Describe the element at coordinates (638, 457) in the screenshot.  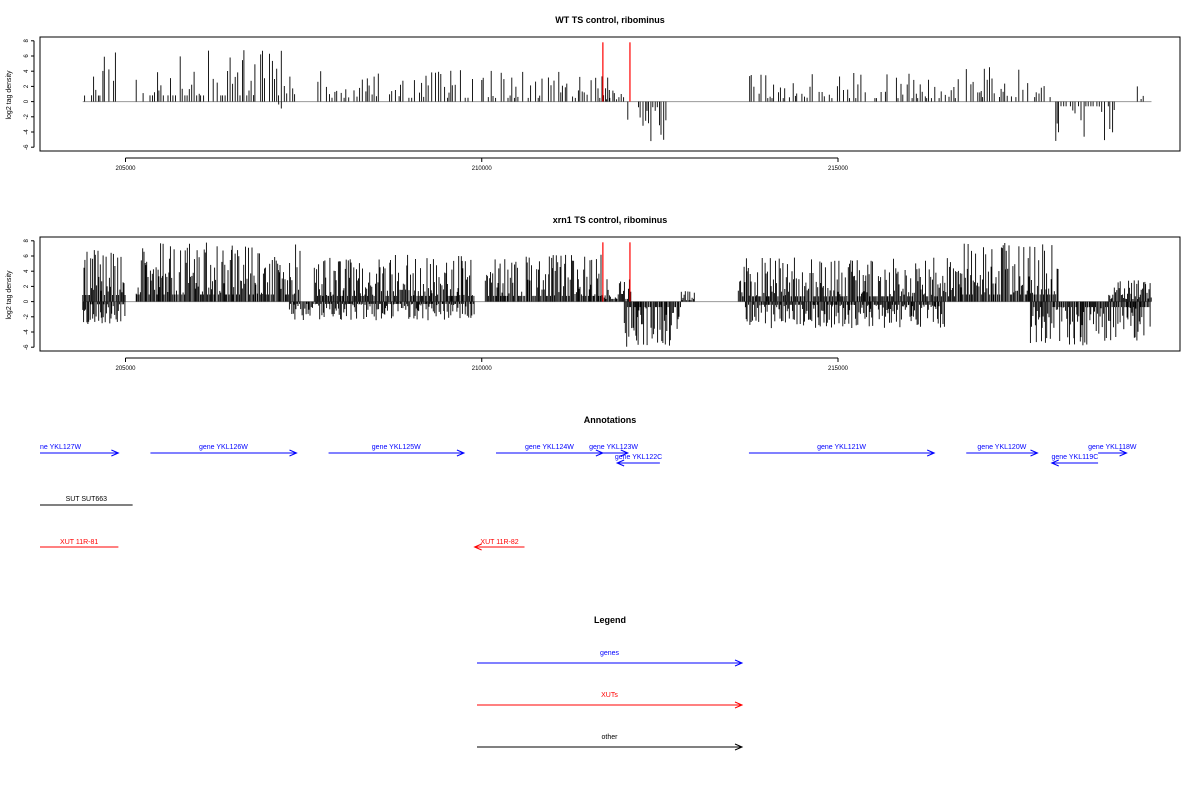
I see `gene-feature-label: gene YKL122C` at that location.